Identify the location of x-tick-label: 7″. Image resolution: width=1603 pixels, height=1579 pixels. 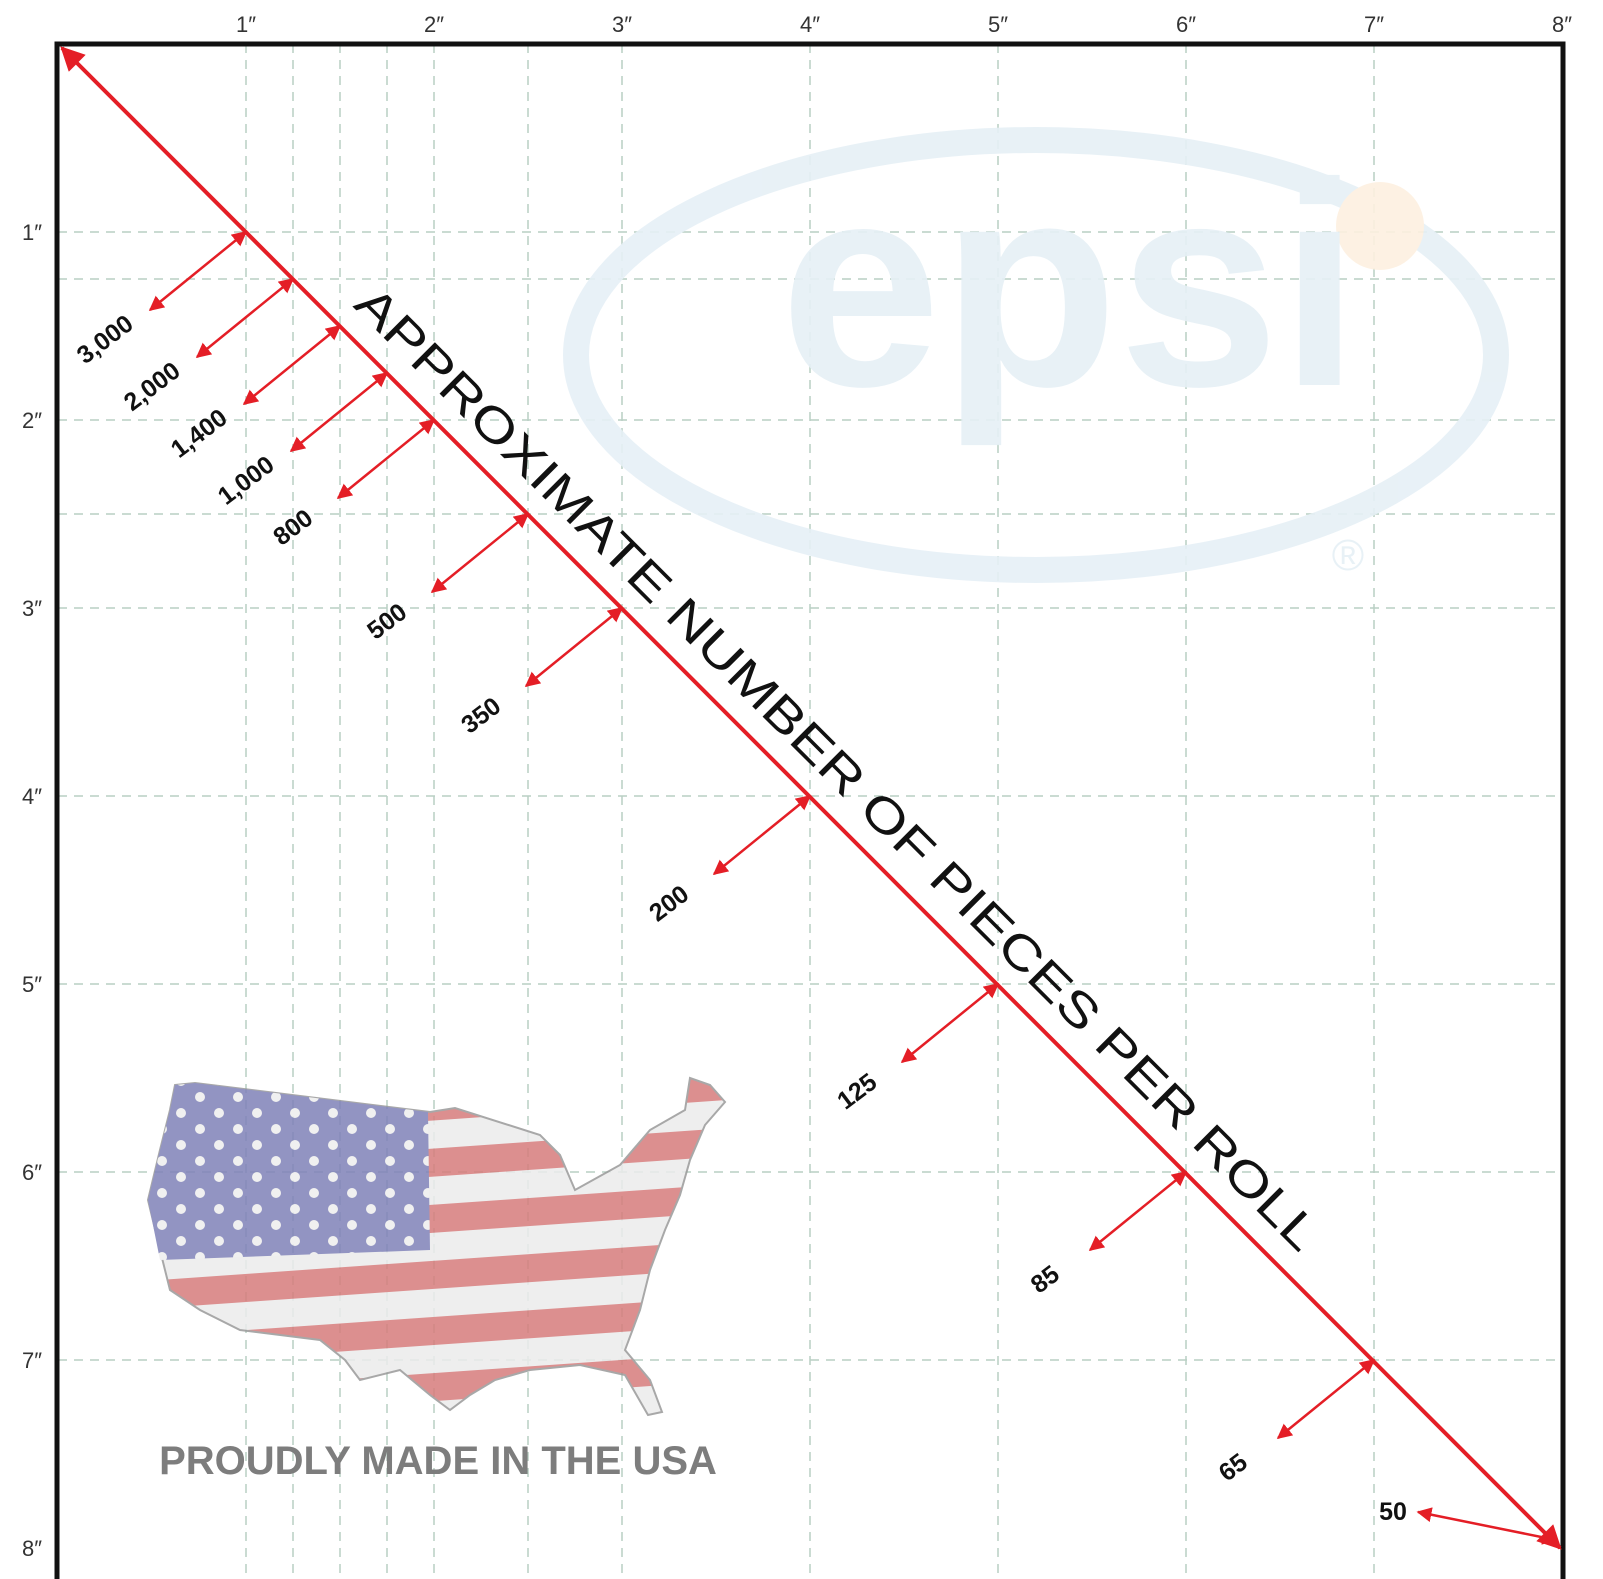
(1374, 24).